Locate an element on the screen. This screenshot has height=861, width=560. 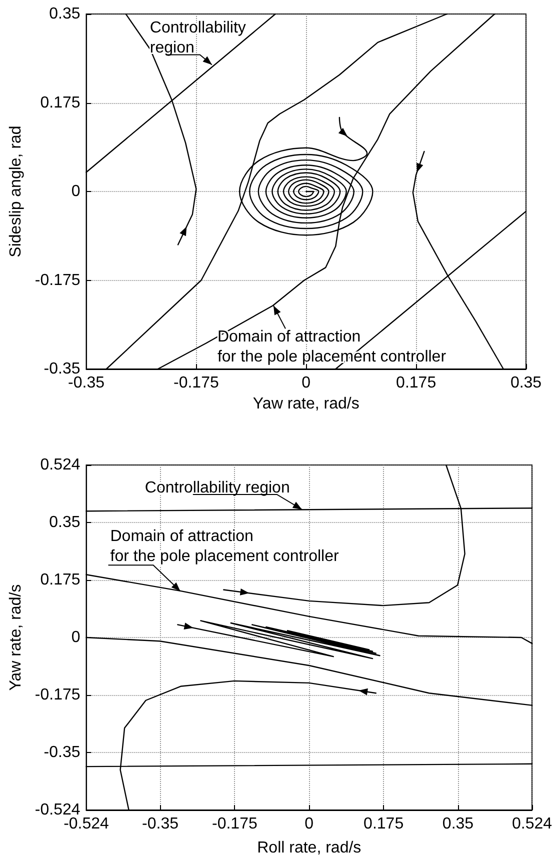
x-tick-label: 0.524 is located at coordinates (532, 824).